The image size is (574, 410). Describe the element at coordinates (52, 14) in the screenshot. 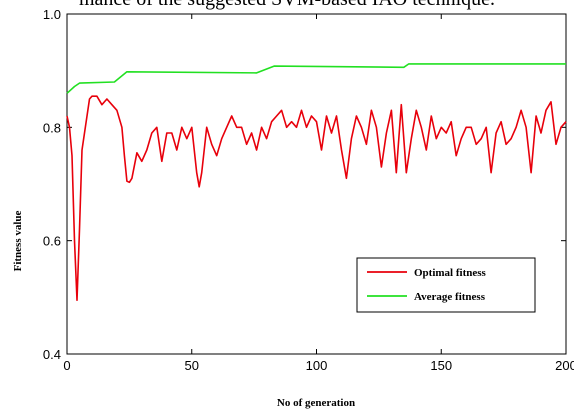

I see `y-tick-label: 1.0` at that location.